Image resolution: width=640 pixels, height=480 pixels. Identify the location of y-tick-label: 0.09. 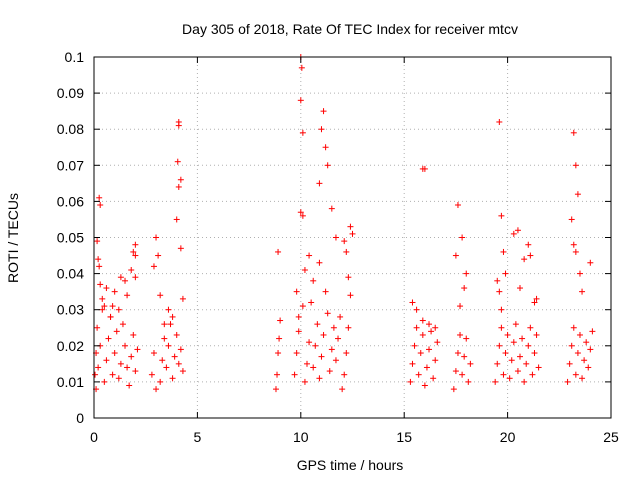
(70, 93).